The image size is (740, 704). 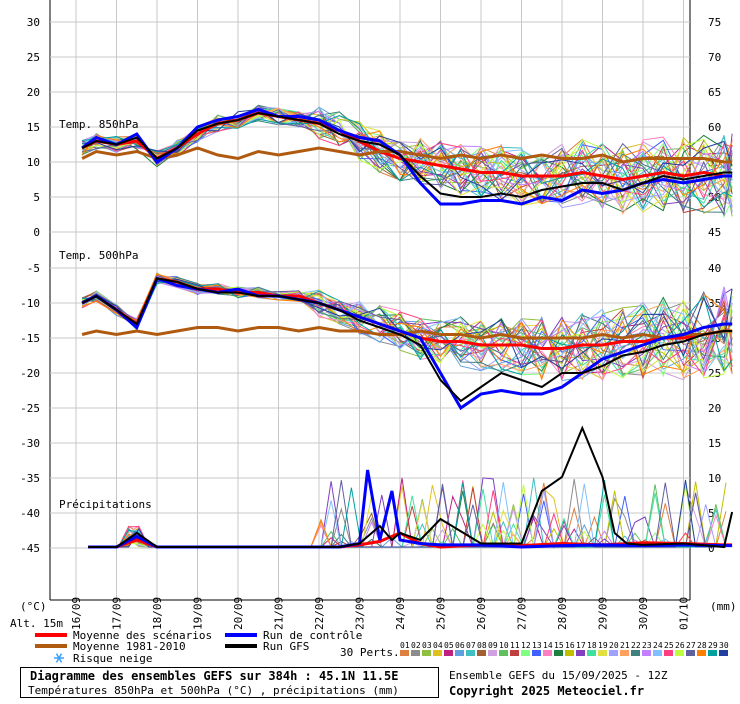 I want to click on date-label-18-09: 18/09, so click(x=157, y=613).